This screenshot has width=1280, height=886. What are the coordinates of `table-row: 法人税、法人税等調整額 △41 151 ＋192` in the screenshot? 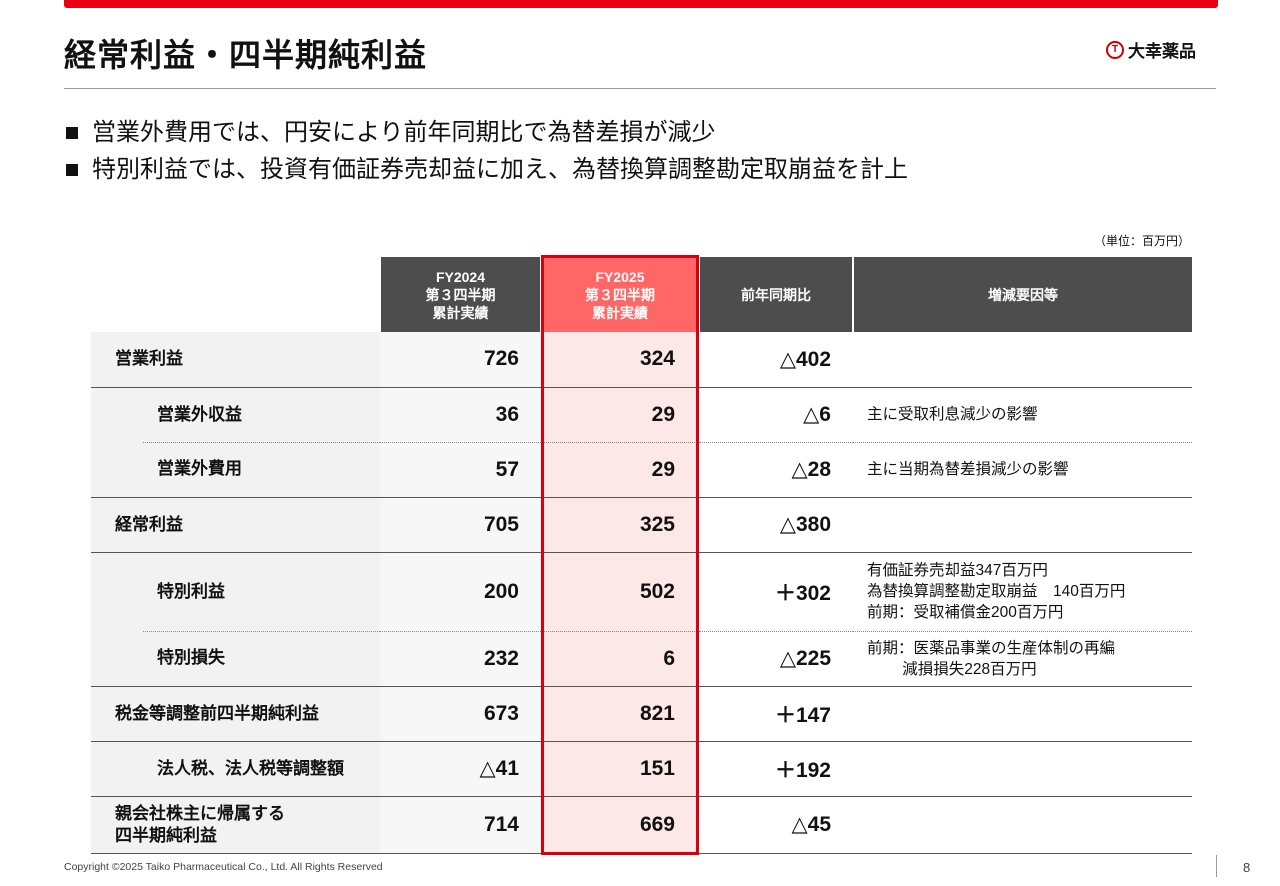 It's located at (641, 769).